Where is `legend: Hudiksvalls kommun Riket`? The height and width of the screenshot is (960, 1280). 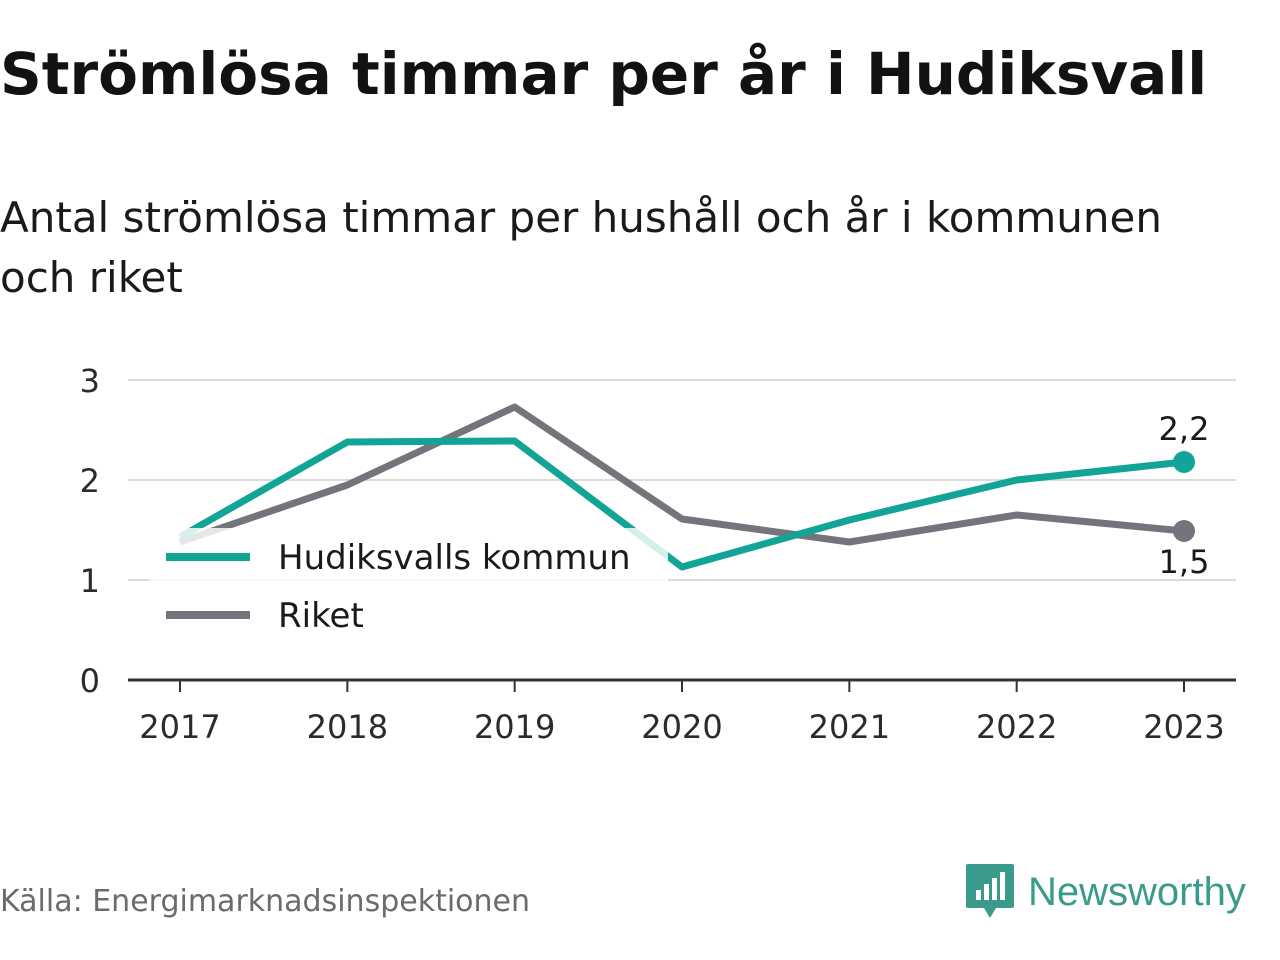
legend: Hudiksvalls kommun Riket is located at coordinates (409, 584).